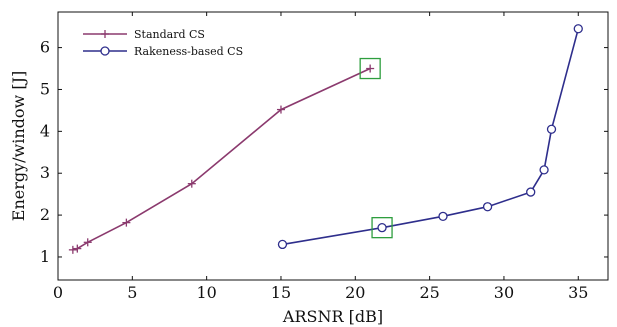 The width and height of the screenshot is (617, 327). Describe the element at coordinates (58, 292) in the screenshot. I see `x-tick-label: 0` at that location.